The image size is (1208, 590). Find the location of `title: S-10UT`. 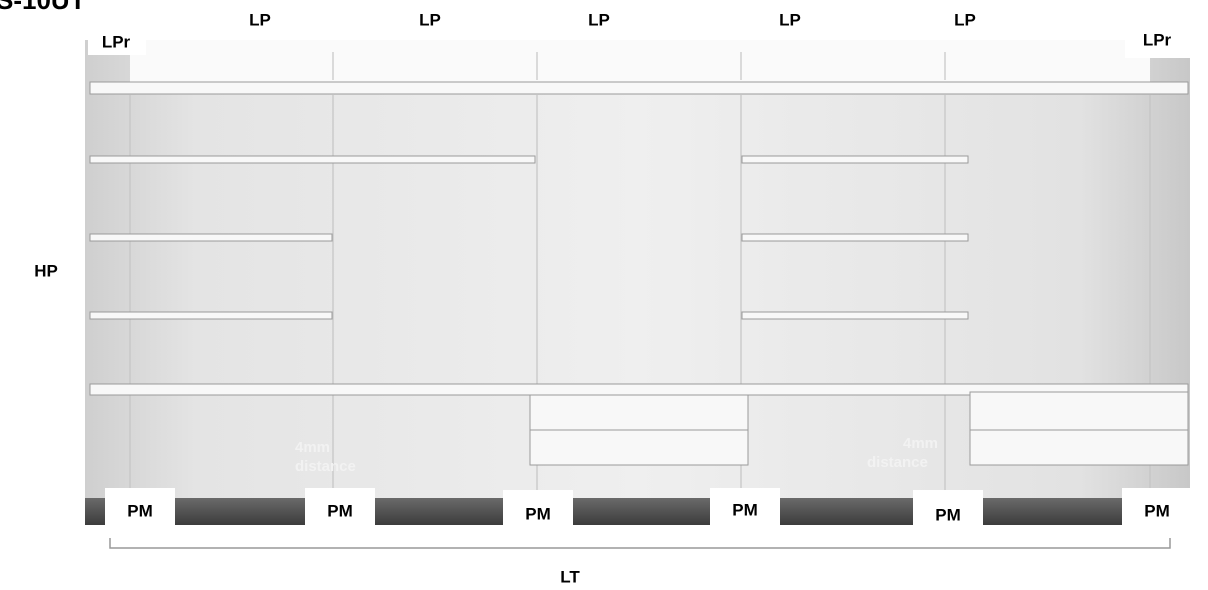

title: S-10UT is located at coordinates (43, 7).